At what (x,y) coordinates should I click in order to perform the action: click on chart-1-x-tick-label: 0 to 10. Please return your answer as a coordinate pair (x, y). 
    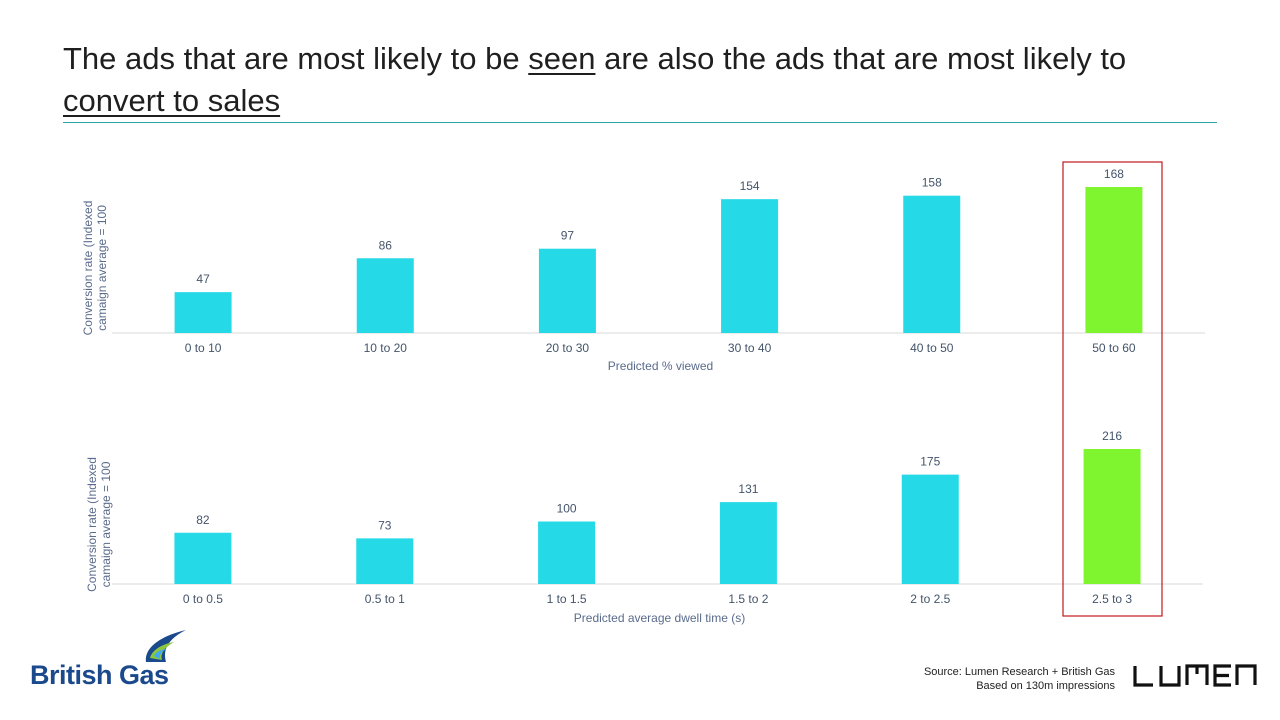
    Looking at the image, I should click on (203, 348).